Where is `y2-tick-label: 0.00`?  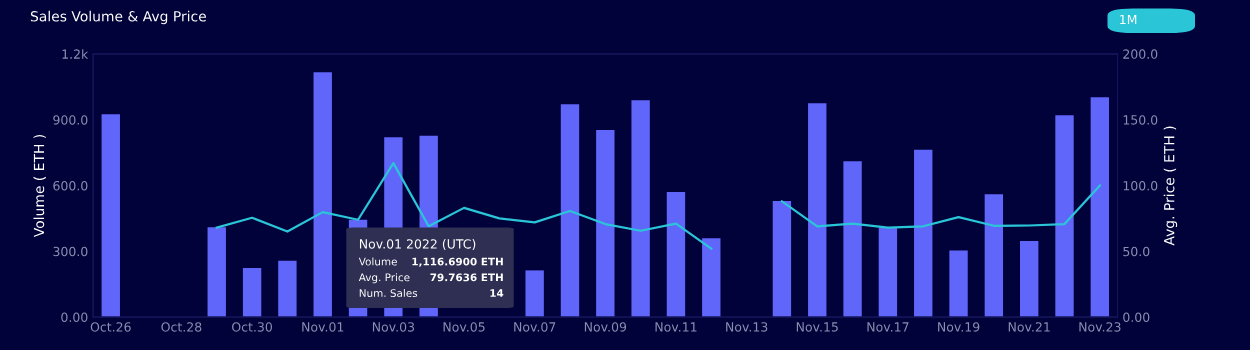 y2-tick-label: 0.00 is located at coordinates (1136, 317).